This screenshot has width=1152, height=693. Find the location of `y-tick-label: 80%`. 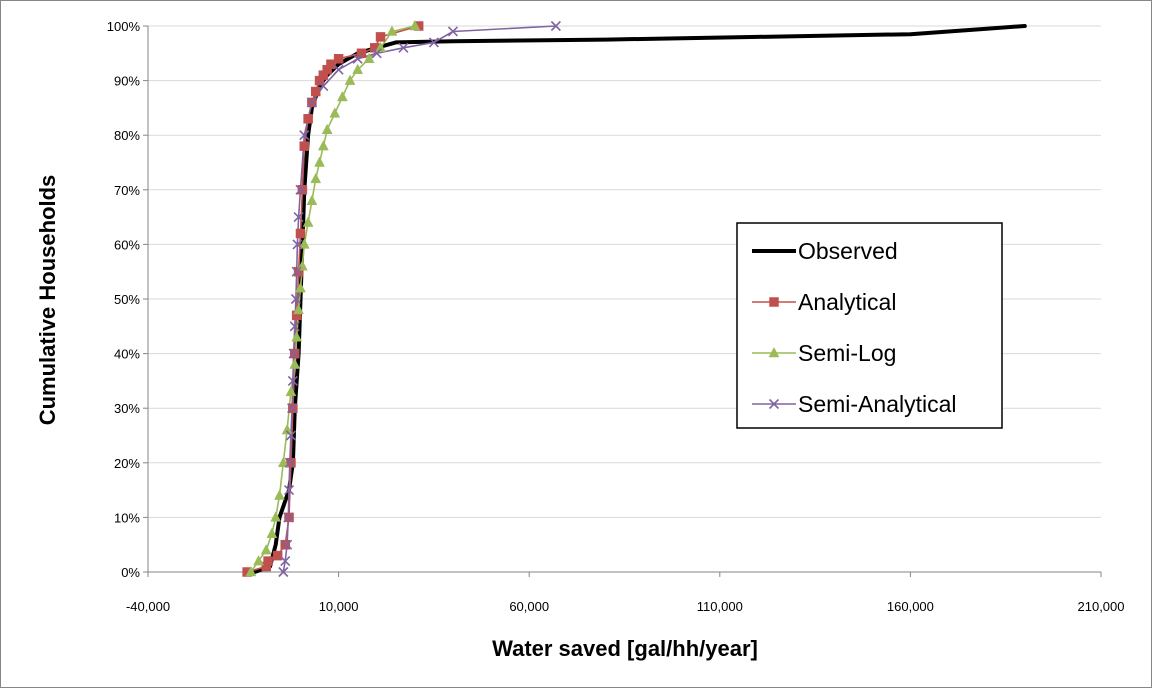

y-tick-label: 80% is located at coordinates (127, 135).